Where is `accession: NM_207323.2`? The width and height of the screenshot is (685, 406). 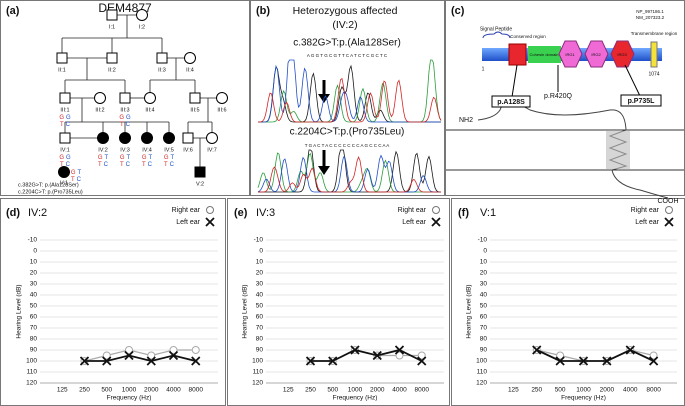 accession: NM_207323.2 is located at coordinates (650, 17).